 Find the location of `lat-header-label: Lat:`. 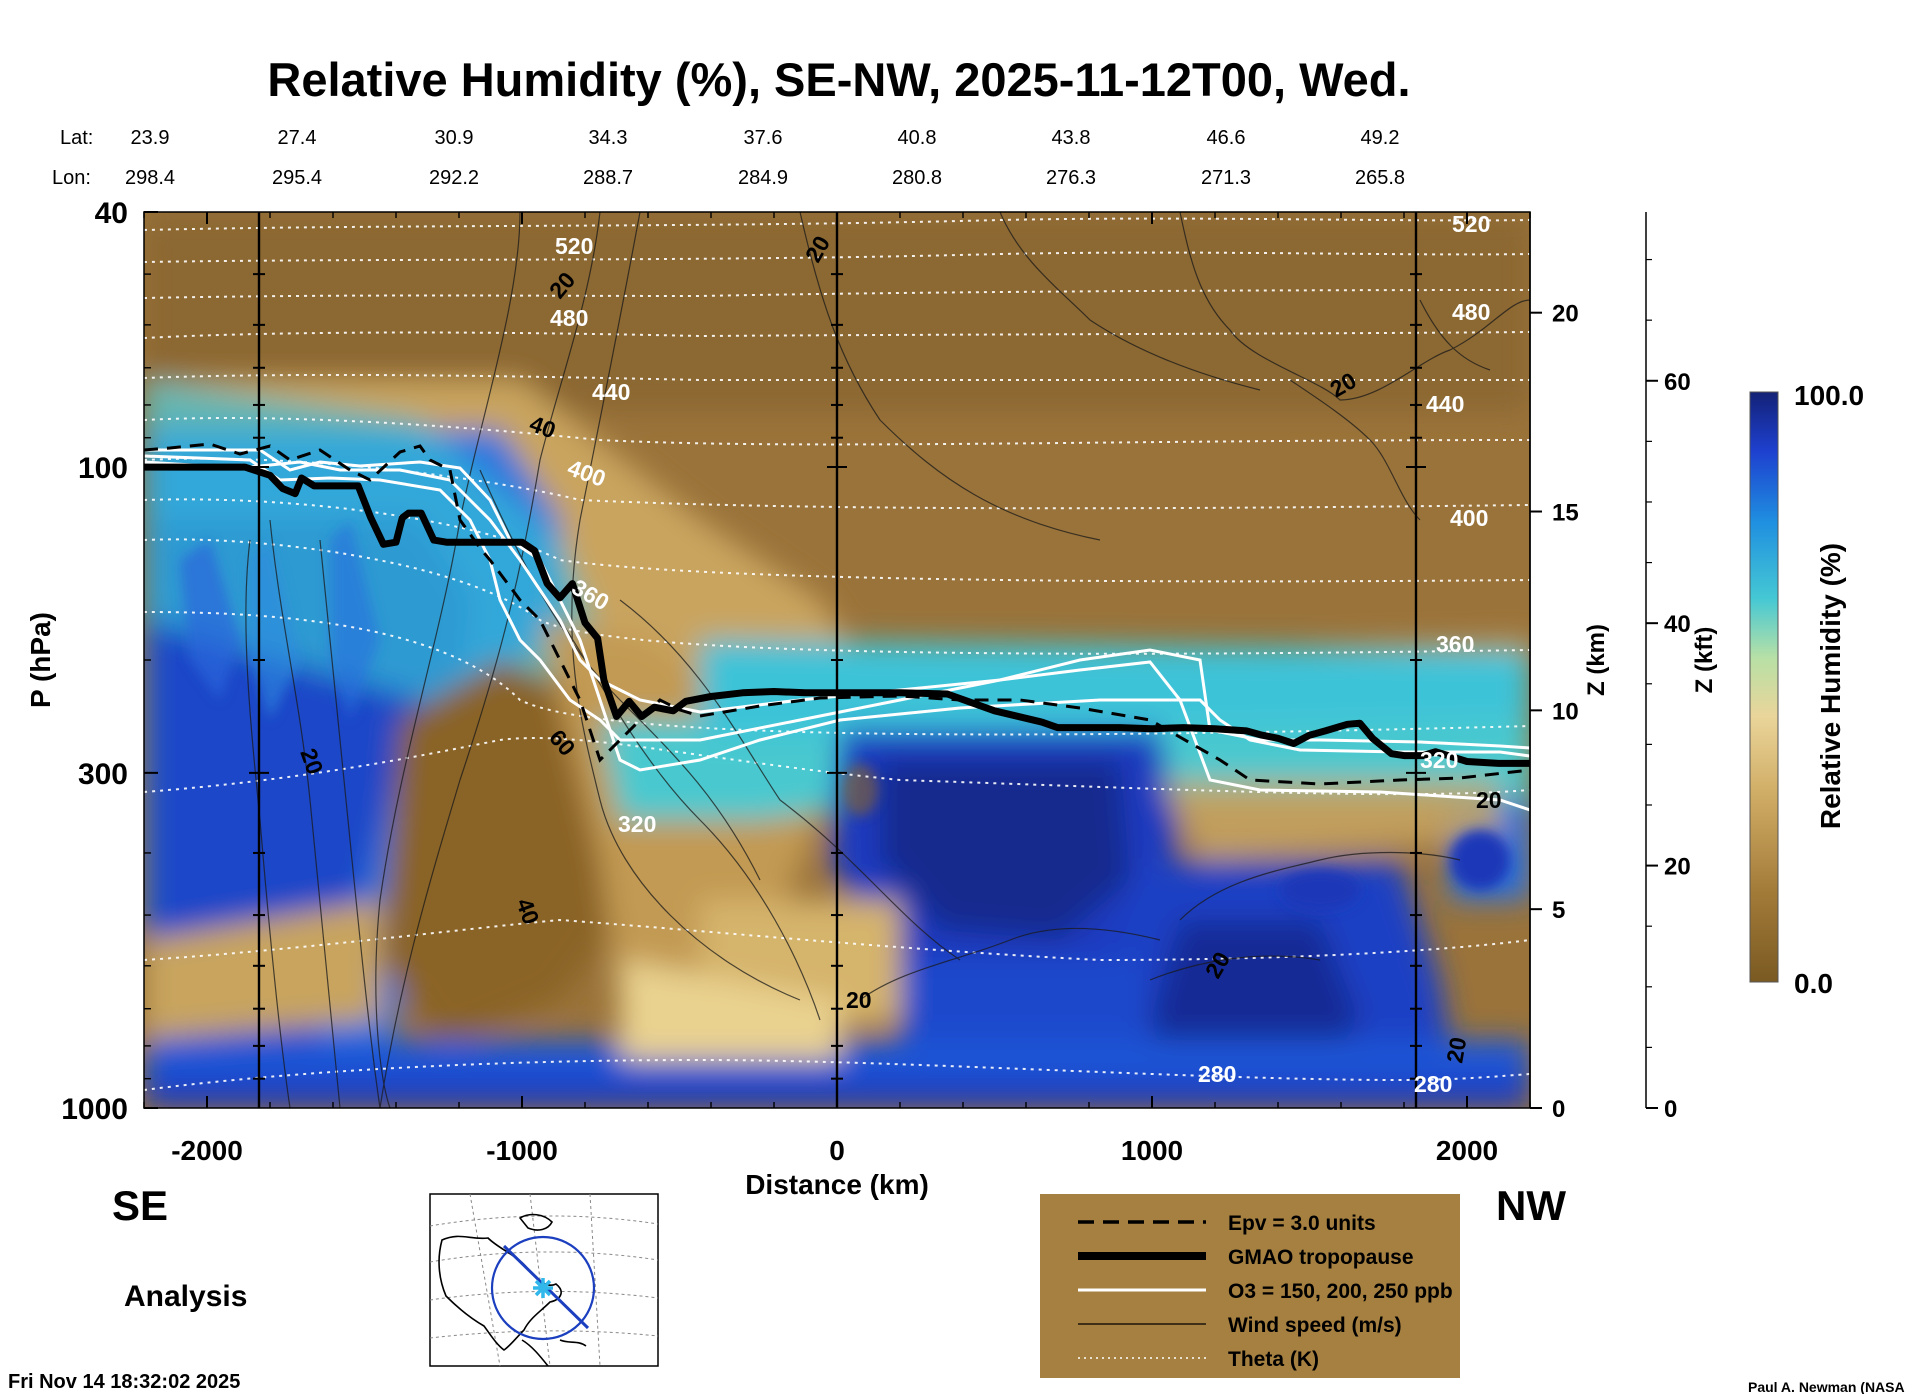

lat-header-label: Lat: is located at coordinates (76, 138).